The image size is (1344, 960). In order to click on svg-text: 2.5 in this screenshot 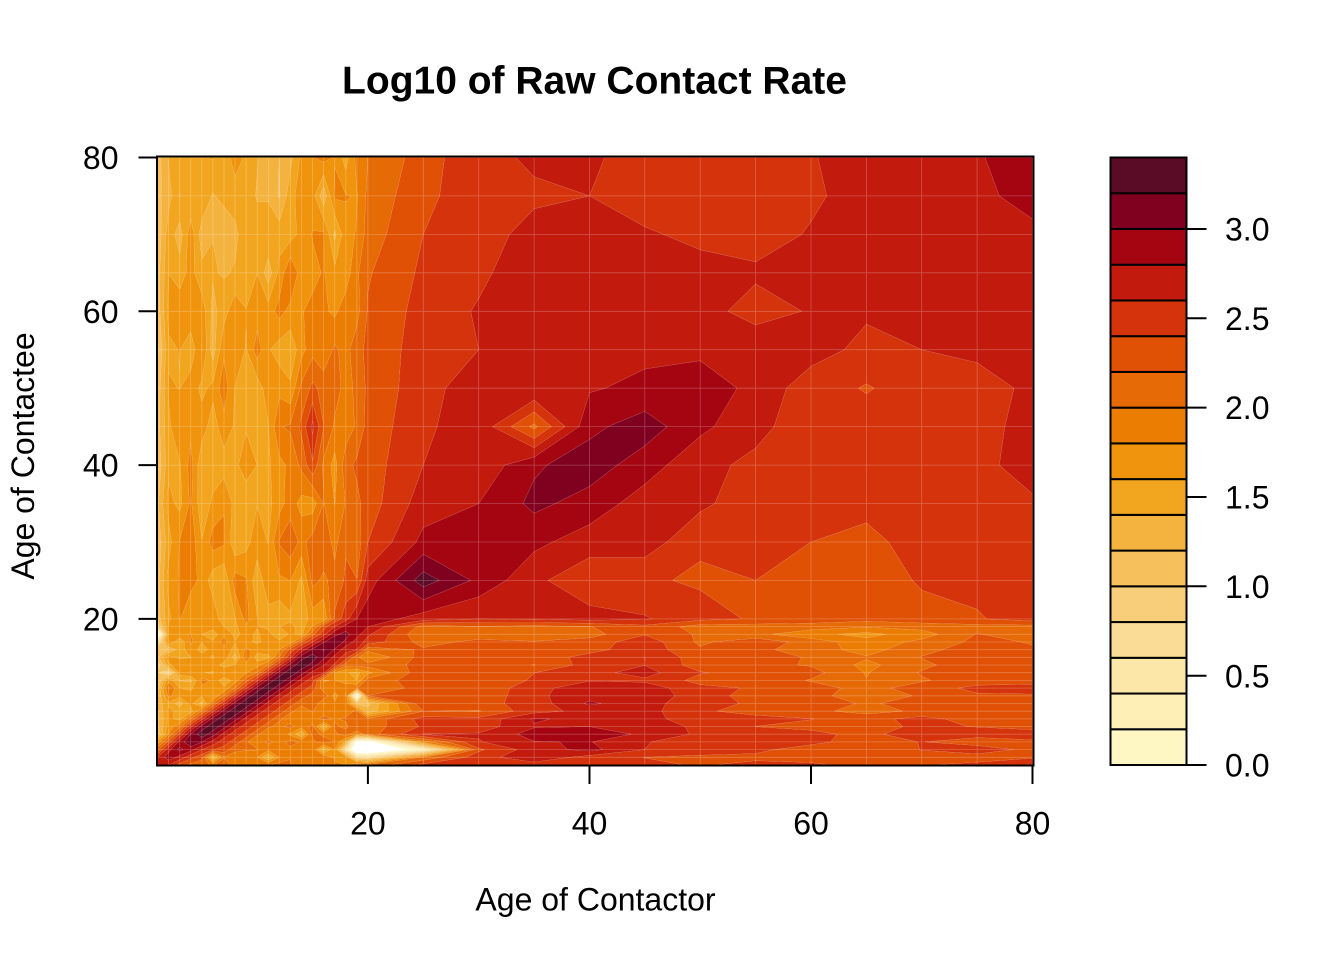, I will do `click(1247, 319)`.